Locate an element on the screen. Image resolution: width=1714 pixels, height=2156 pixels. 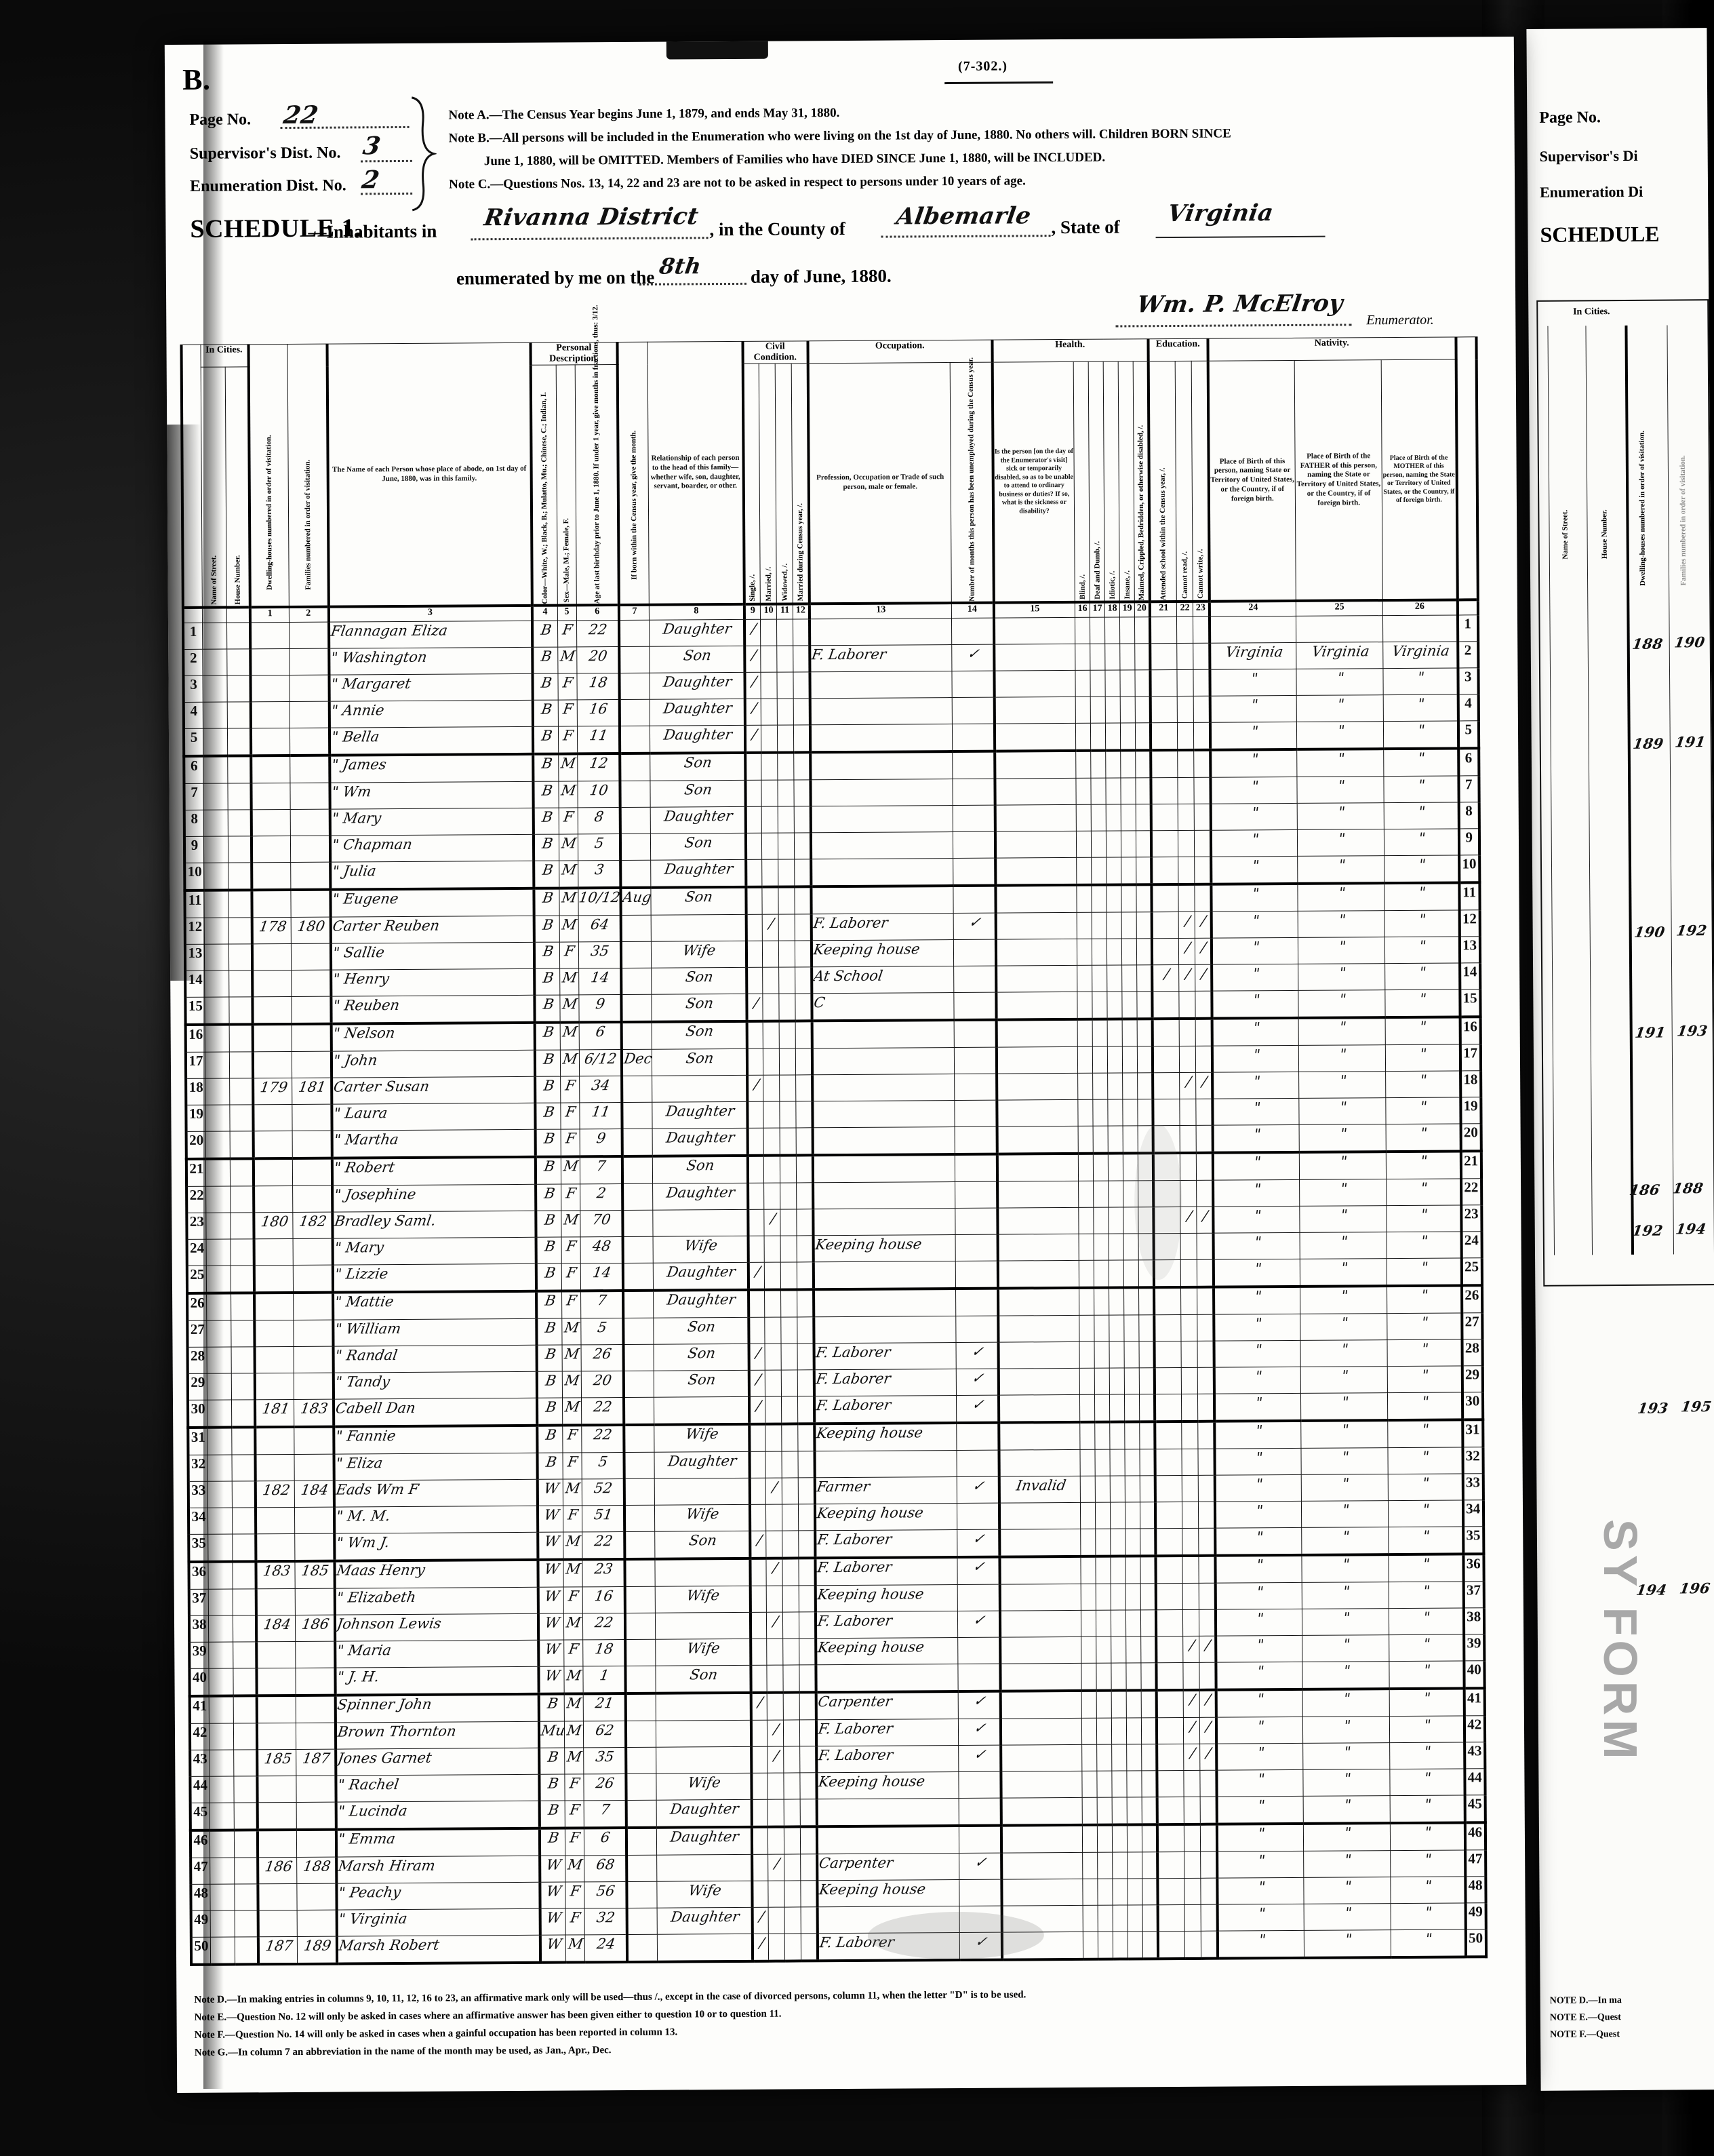
scanner-watermark-text: SY FORM is located at coordinates (1620, 1641).